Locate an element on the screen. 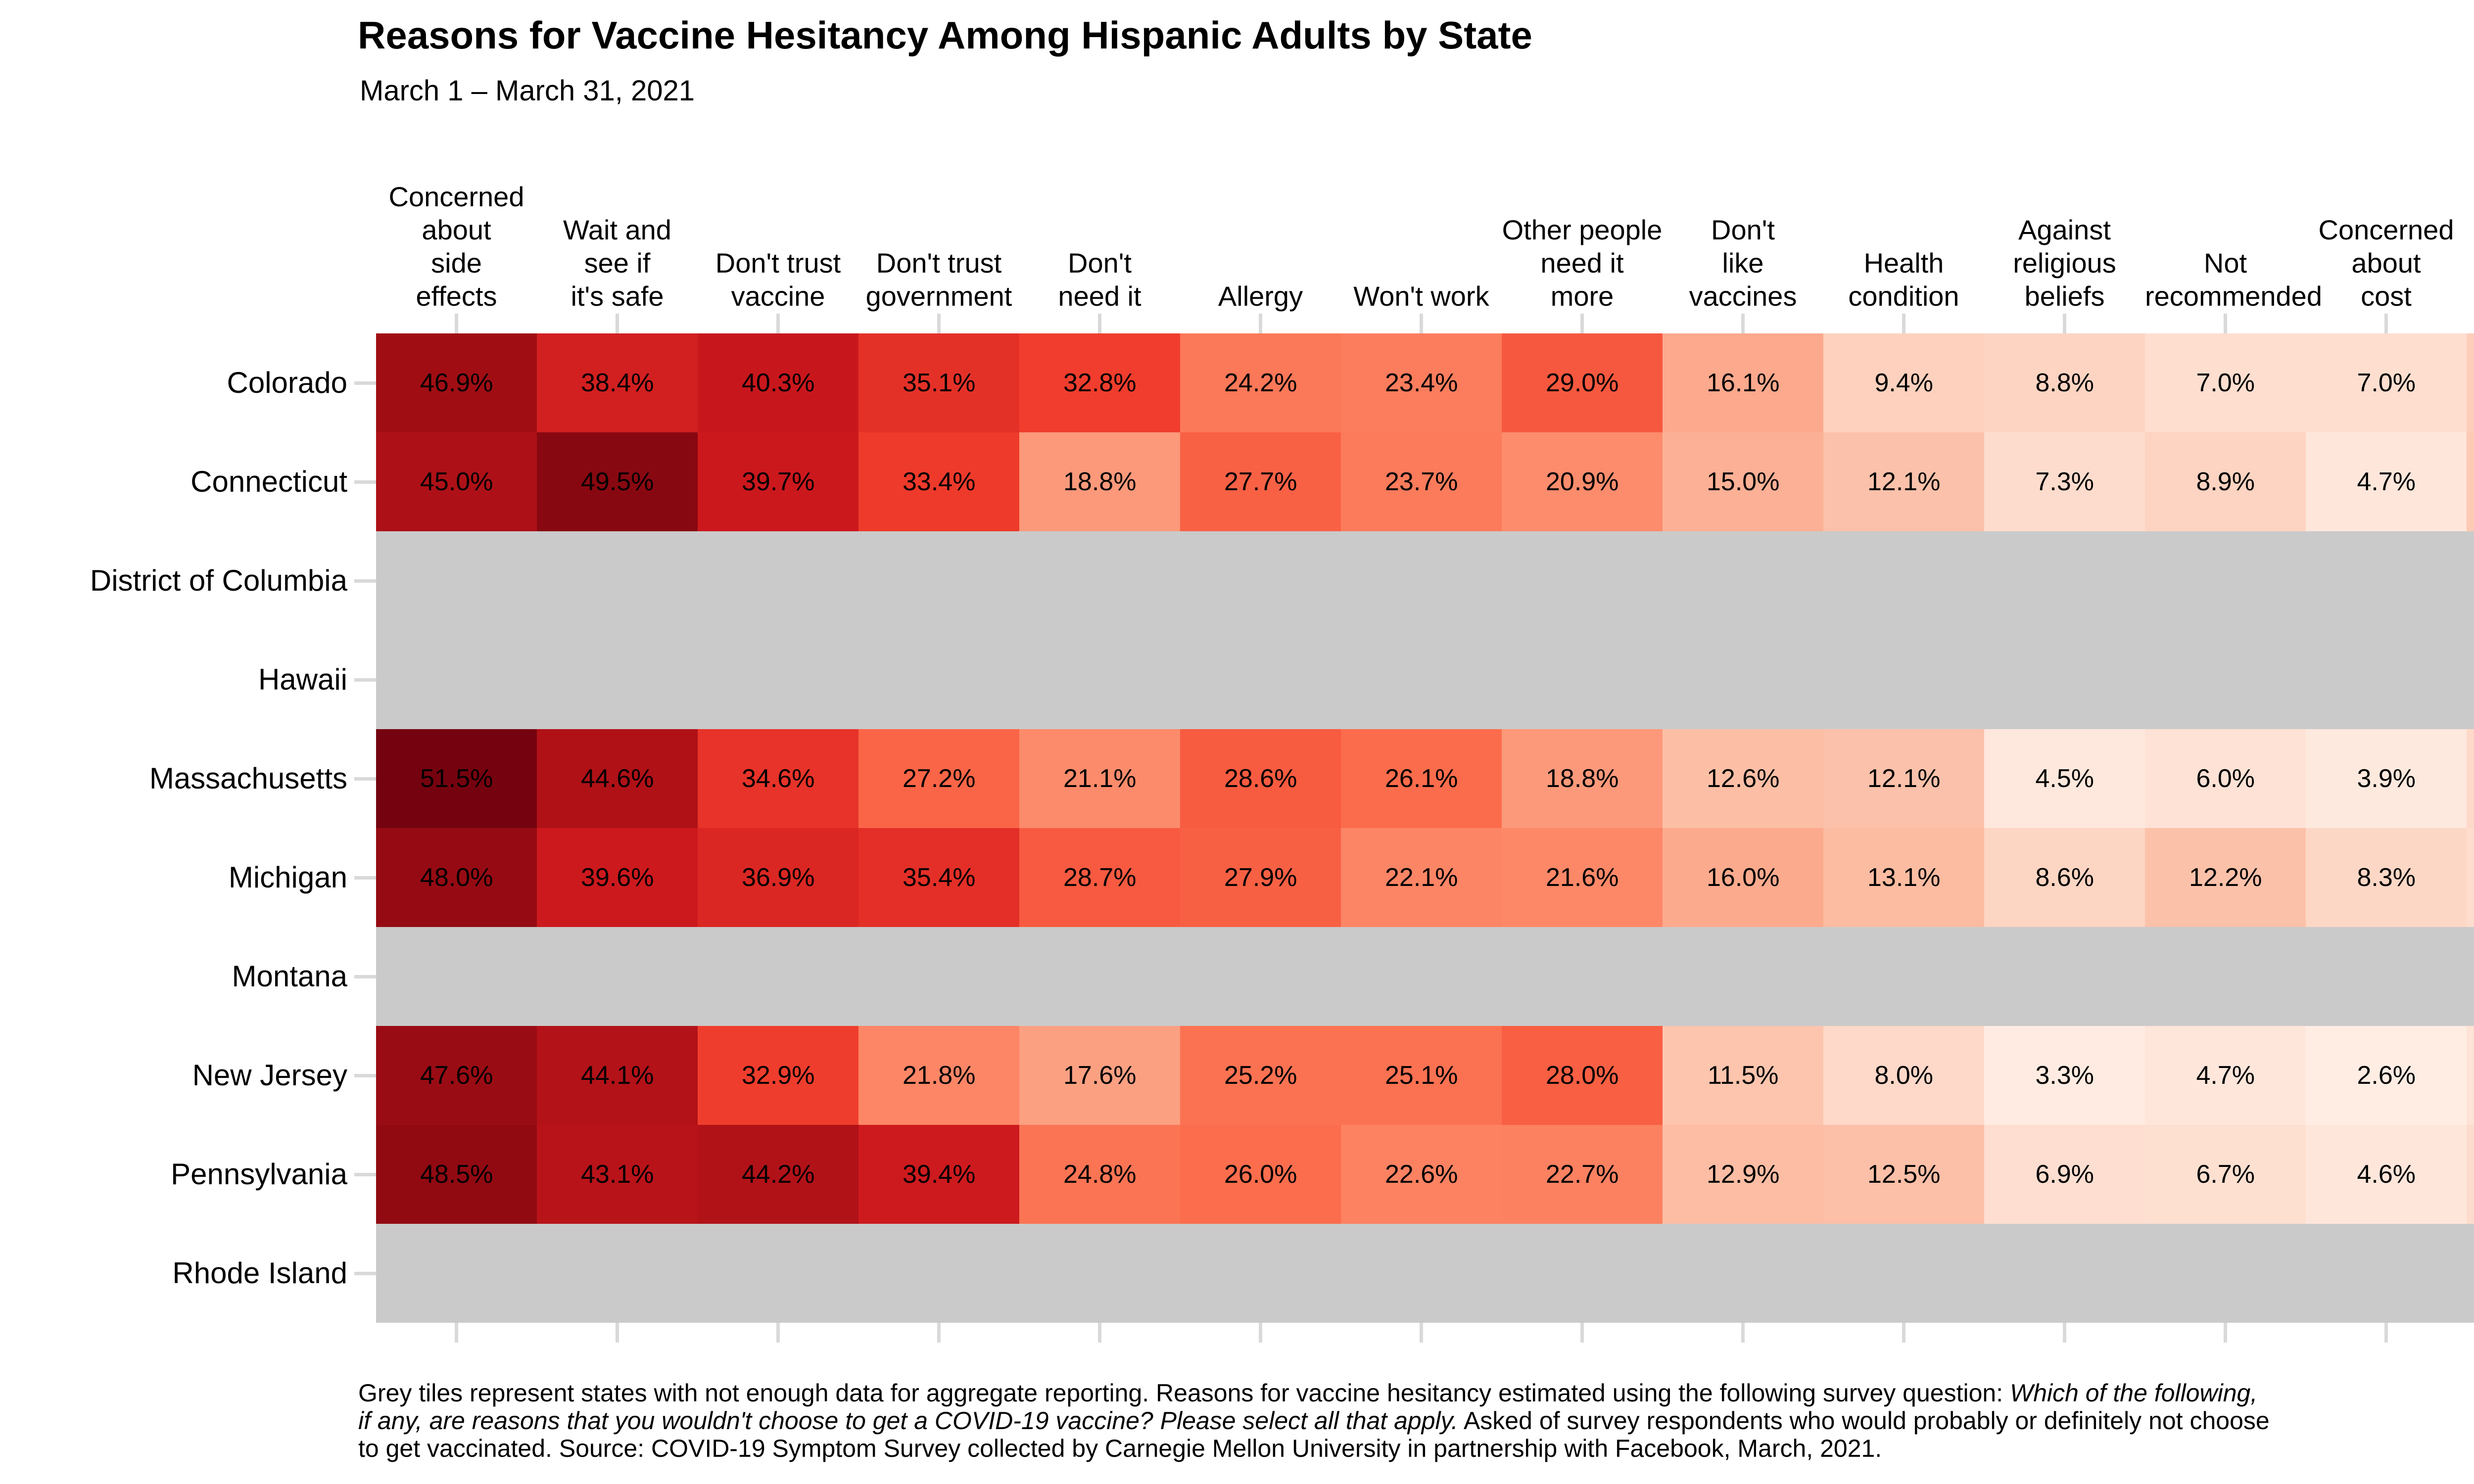 The height and width of the screenshot is (1484, 2474). heatmap-tile: 21.8% is located at coordinates (939, 1075).